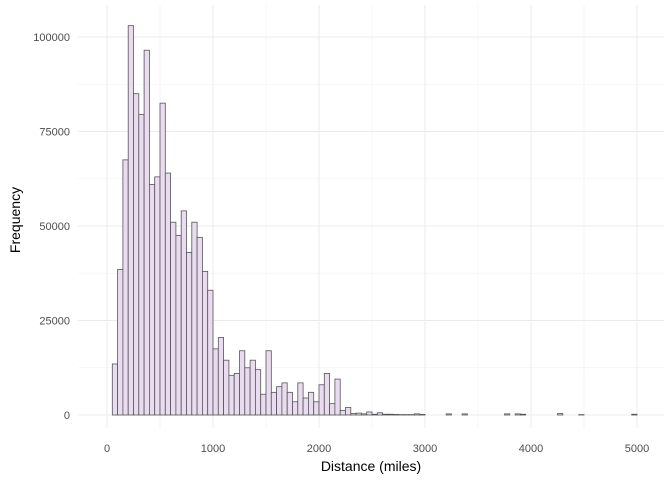  Describe the element at coordinates (376, 449) in the screenshot. I see `x-axis-tick-labels: 0 1000 2000 3000 4000 5000` at that location.